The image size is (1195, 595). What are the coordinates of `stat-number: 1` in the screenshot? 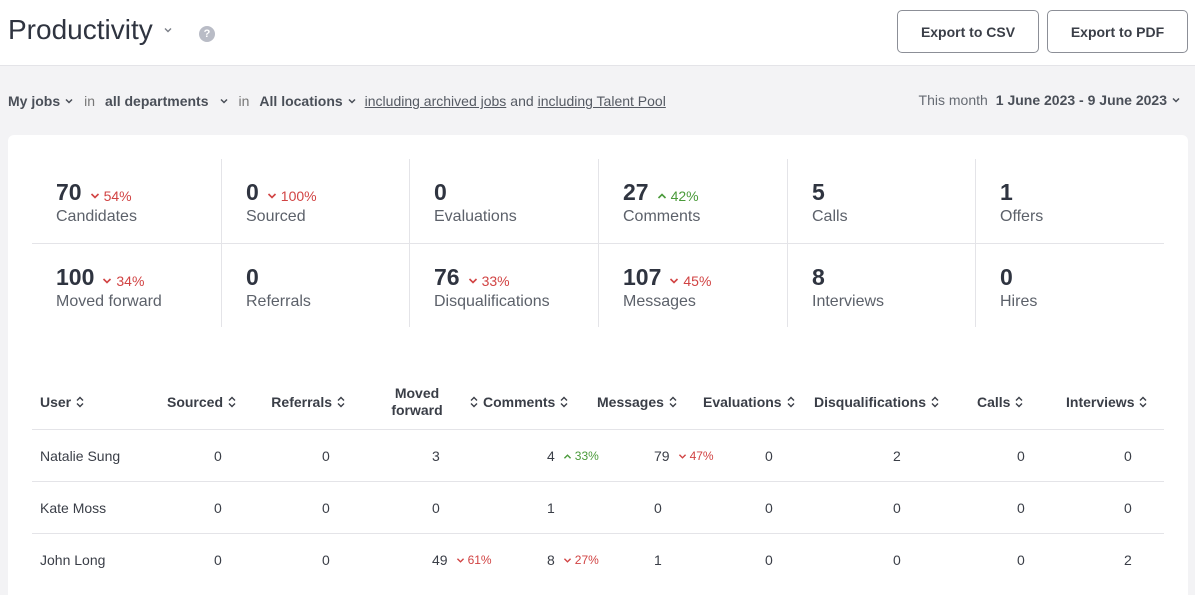 It's located at (1006, 192).